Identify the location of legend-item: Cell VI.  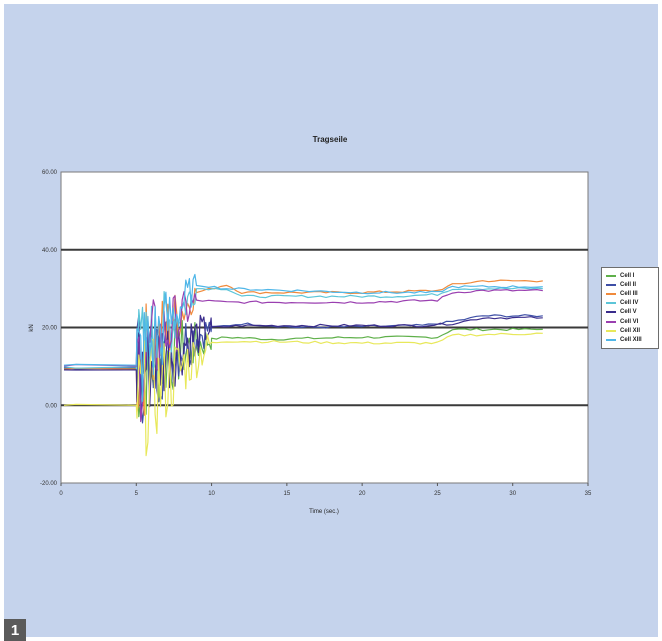
(630, 321).